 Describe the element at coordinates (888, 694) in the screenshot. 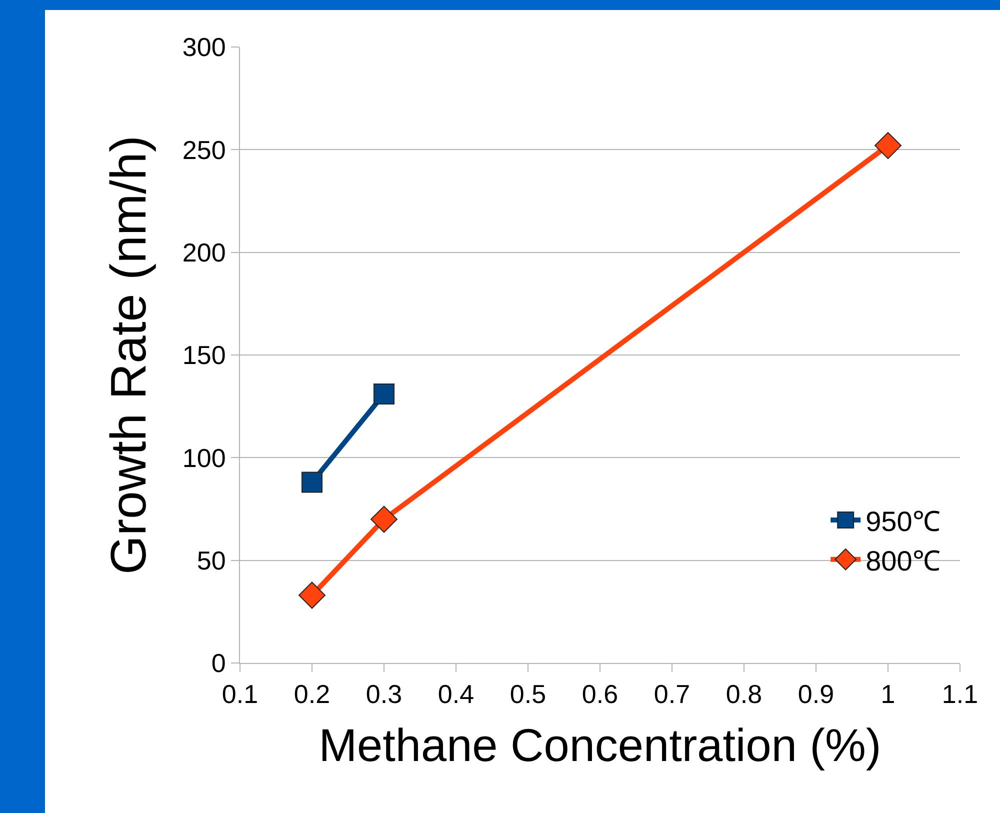

I see `x-tick-label: 1` at that location.